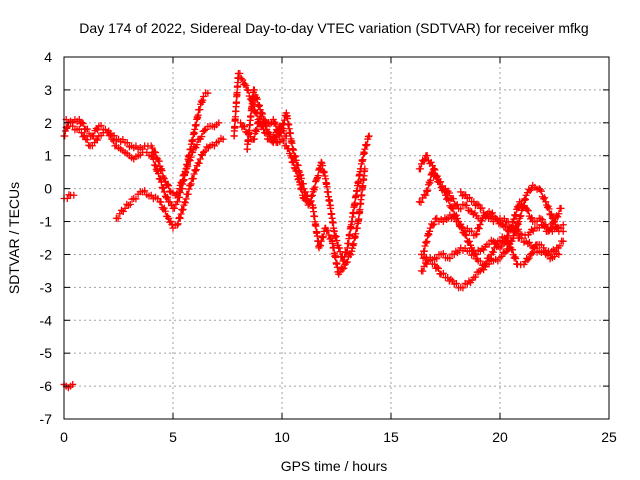 Image resolution: width=640 pixels, height=480 pixels. I want to click on y-tick-label: 0, so click(48, 189).